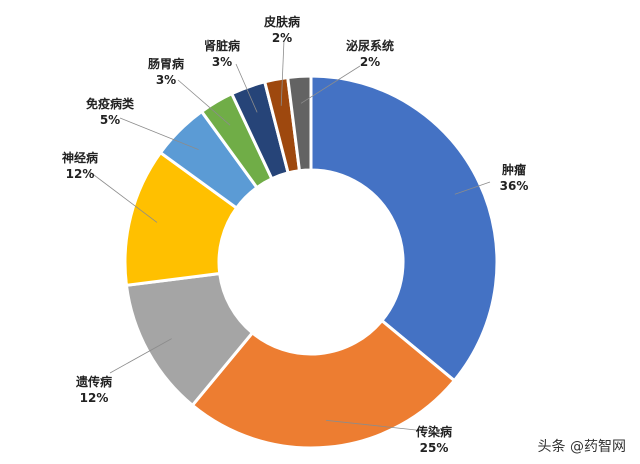  Describe the element at coordinates (110, 103) in the screenshot. I see `slice-label-4: 免疫病类` at that location.